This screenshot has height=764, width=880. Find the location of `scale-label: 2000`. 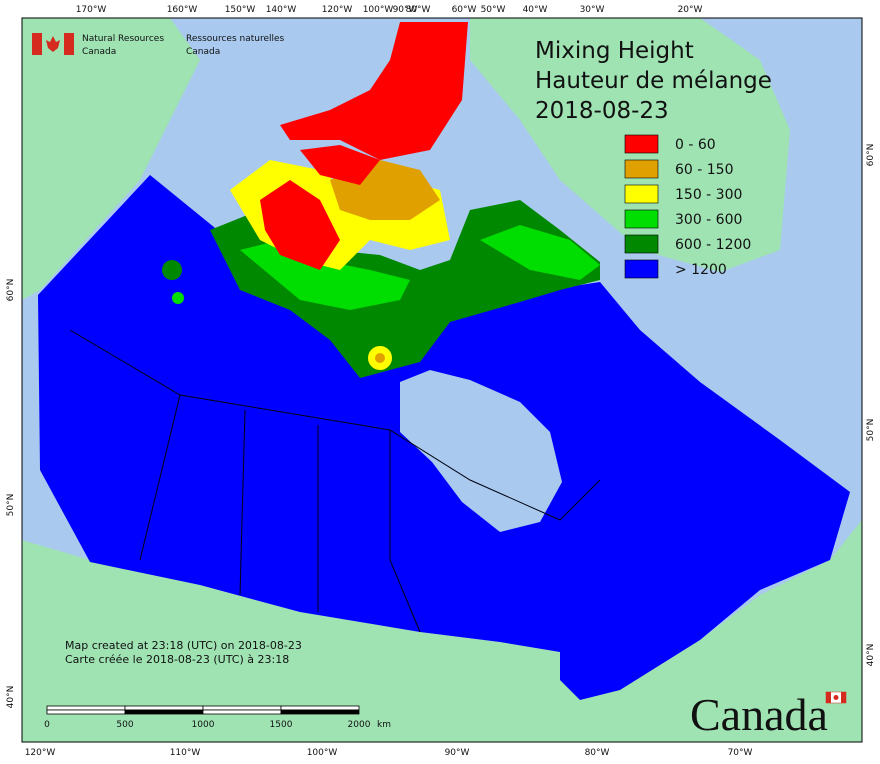

scale-label: 2000 is located at coordinates (359, 725).